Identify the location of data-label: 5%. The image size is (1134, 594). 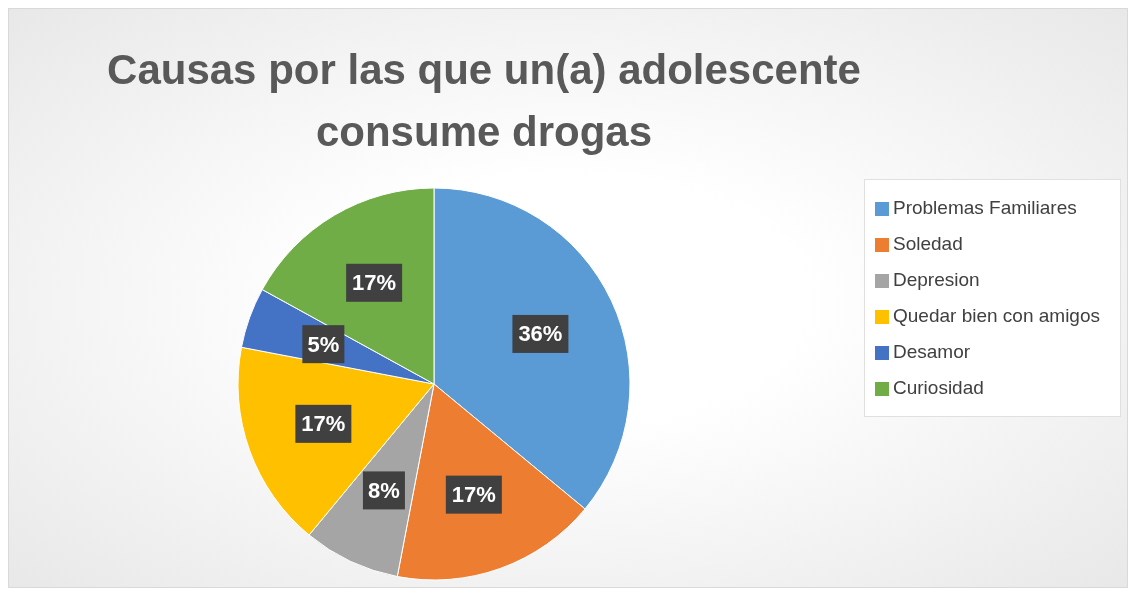
(323, 344).